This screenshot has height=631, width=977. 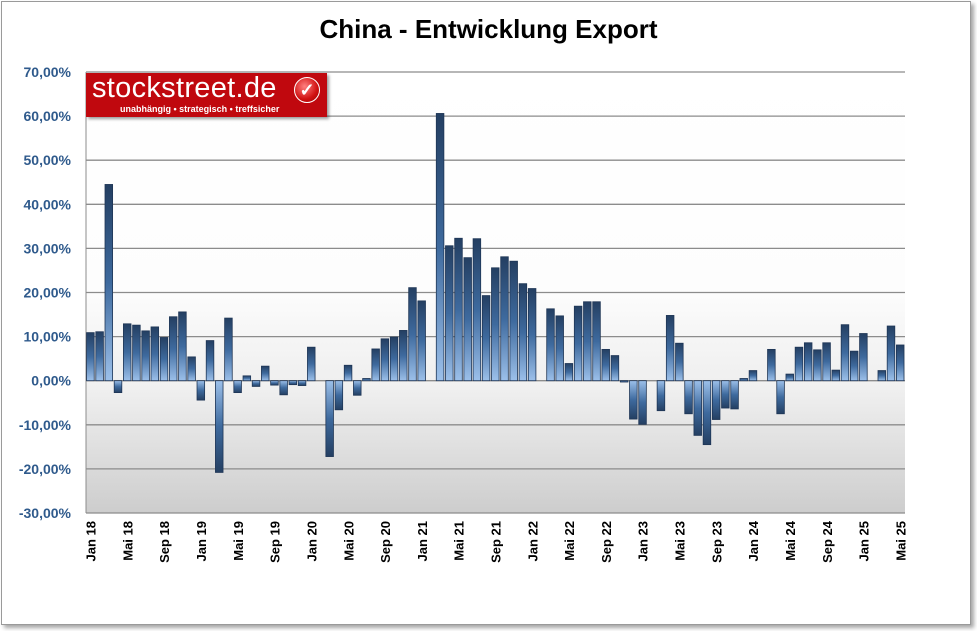 What do you see at coordinates (48, 160) in the screenshot?
I see `y-tick-label: 50,00%` at bounding box center [48, 160].